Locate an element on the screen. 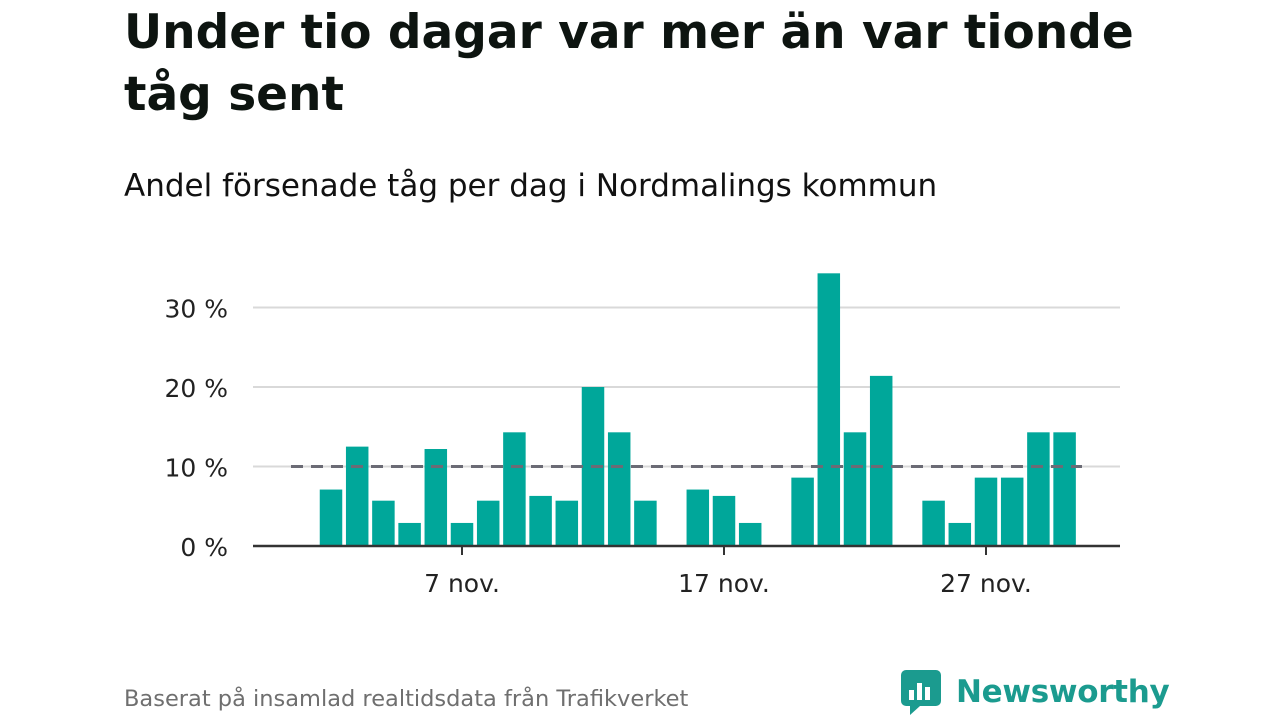 The image size is (1280, 720). y-tick-label: 0 % is located at coordinates (204, 547).